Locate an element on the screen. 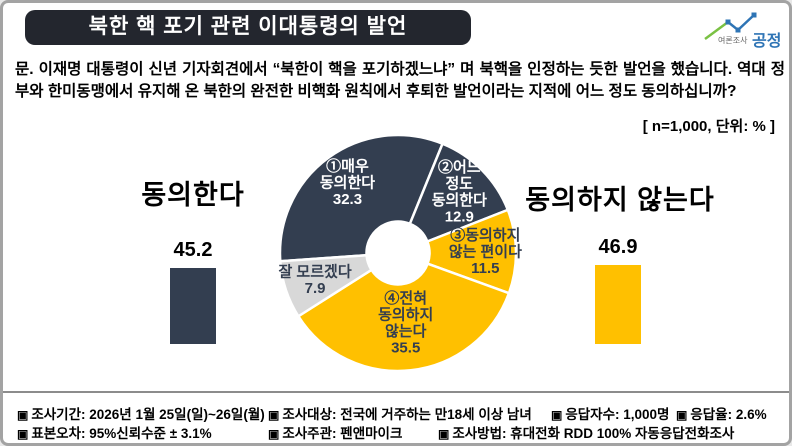 The image size is (792, 446). agree-bar-group: 45.2 is located at coordinates (193, 291).